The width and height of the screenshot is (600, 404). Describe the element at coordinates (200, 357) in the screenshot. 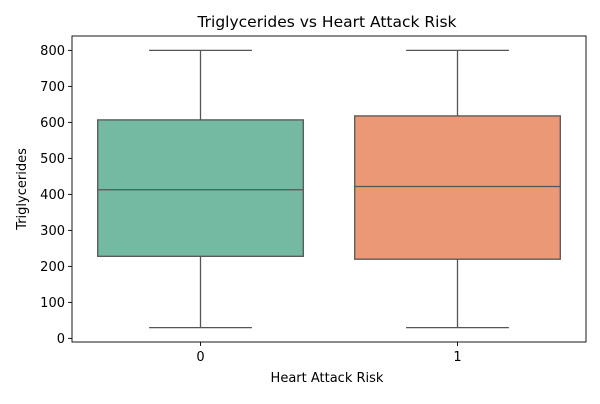

I see `x-tick-label: 0` at that location.